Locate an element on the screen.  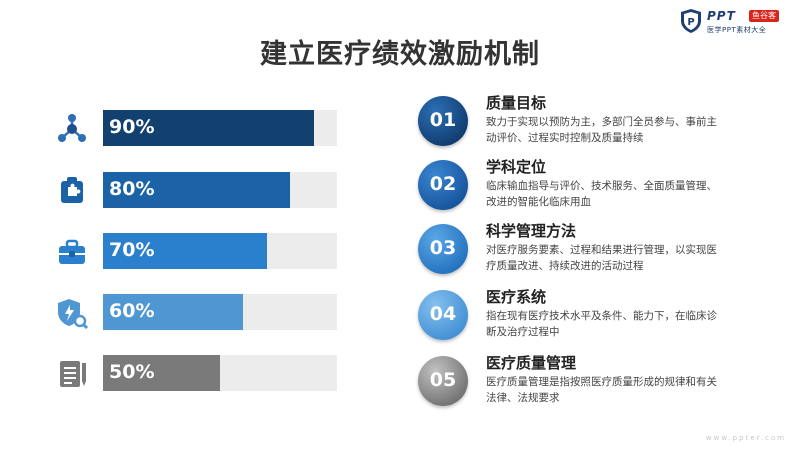
number-badge: 03 is located at coordinates (443, 249).